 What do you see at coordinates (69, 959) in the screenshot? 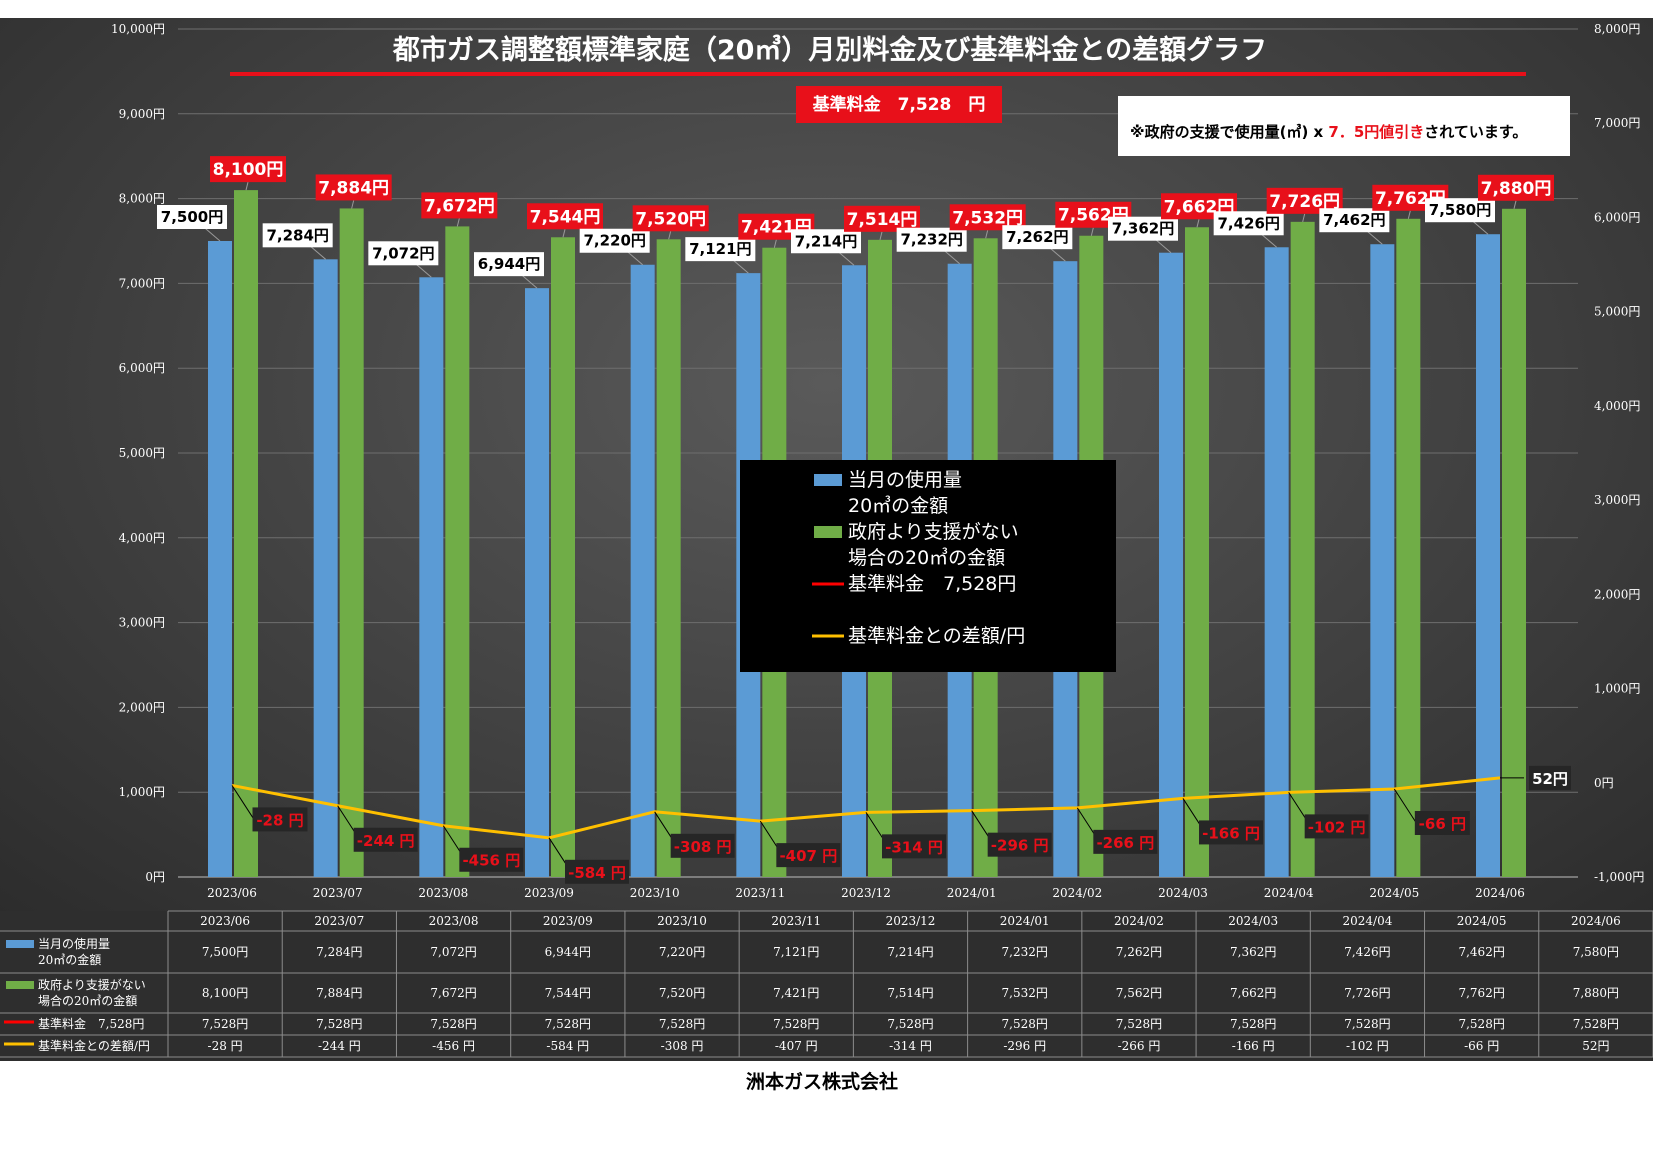
I see `table-row-label: 20㎥の金額` at bounding box center [69, 959].